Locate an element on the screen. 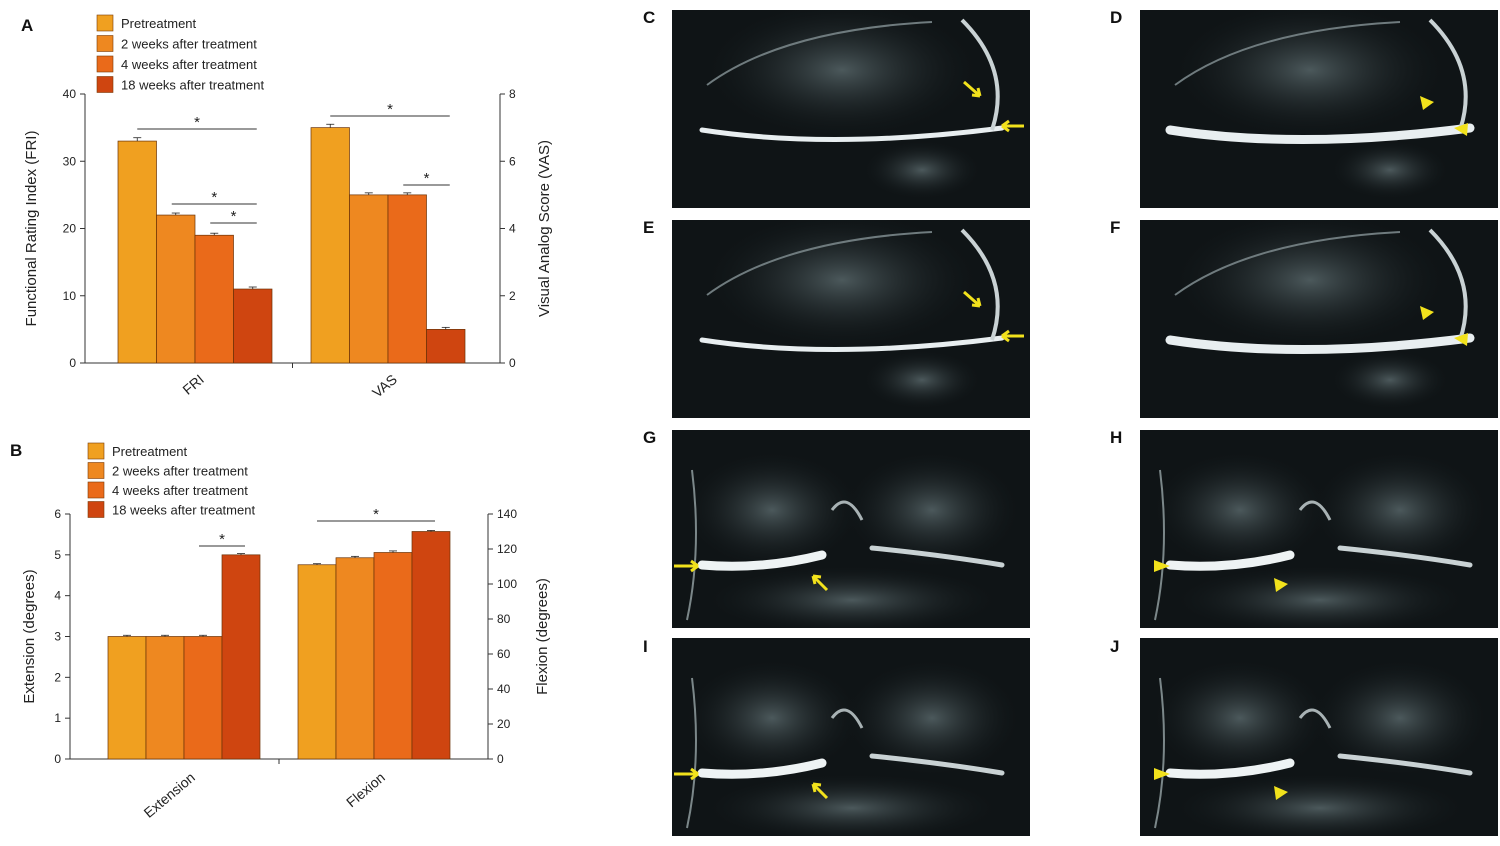 This screenshot has width=1500, height=846. y-tick-label-right: 6 is located at coordinates (512, 161).